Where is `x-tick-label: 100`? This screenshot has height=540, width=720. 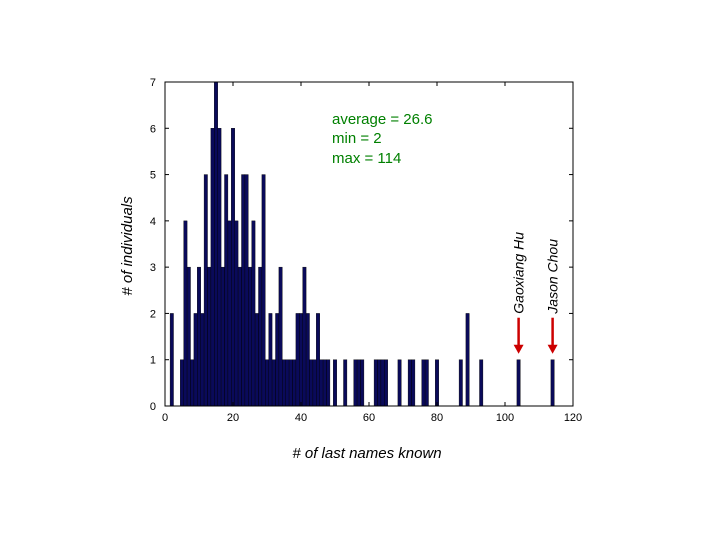 x-tick-label: 100 is located at coordinates (505, 418).